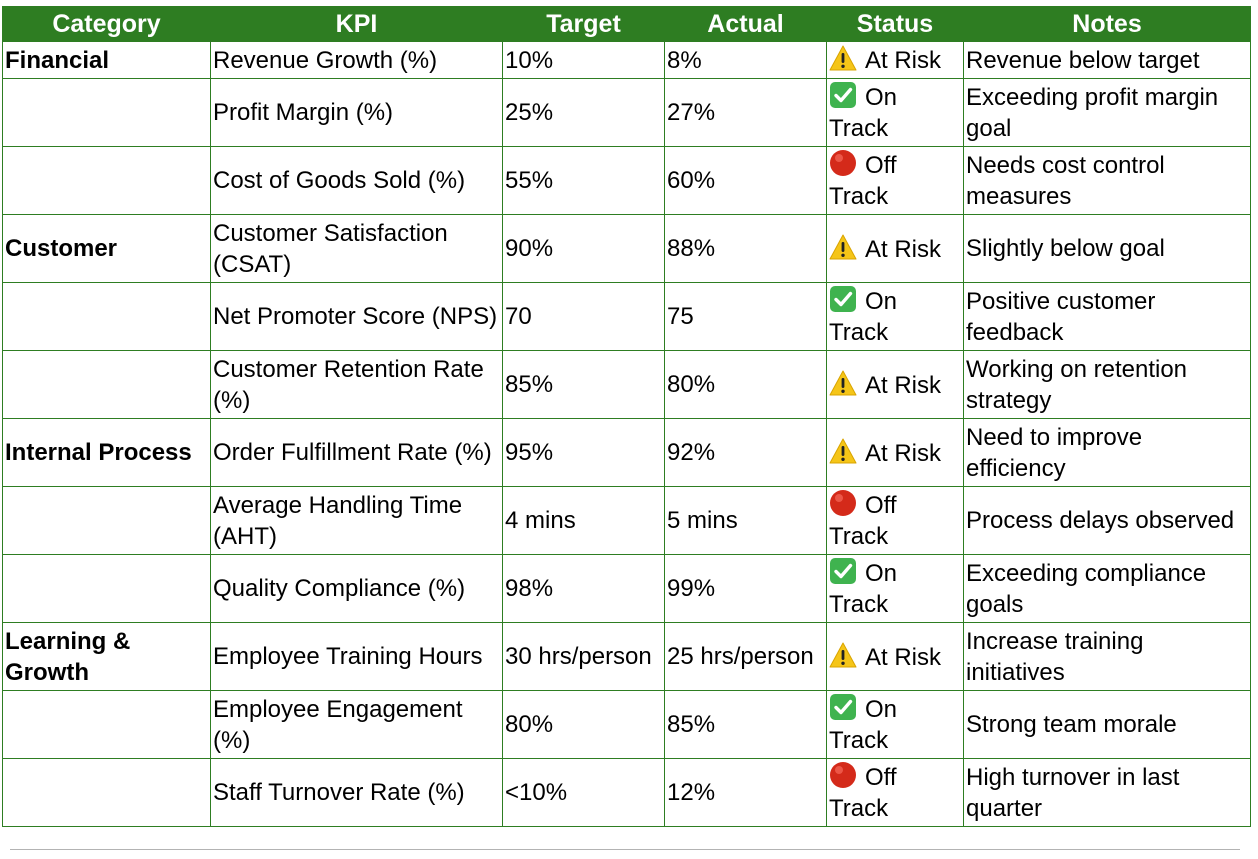  I want to click on kpi-cell: Employee Engagement (%), so click(356, 724).